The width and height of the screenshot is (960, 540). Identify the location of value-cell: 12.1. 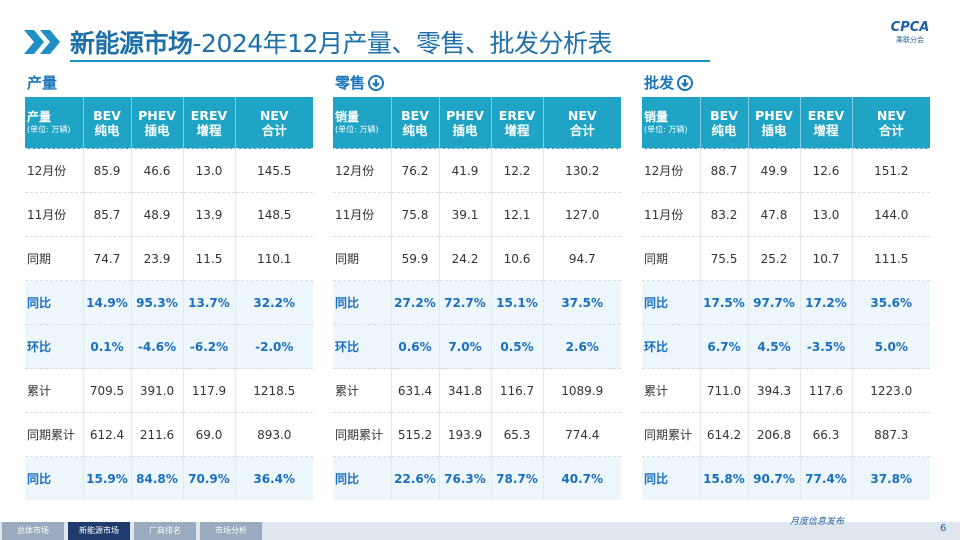
(516, 214).